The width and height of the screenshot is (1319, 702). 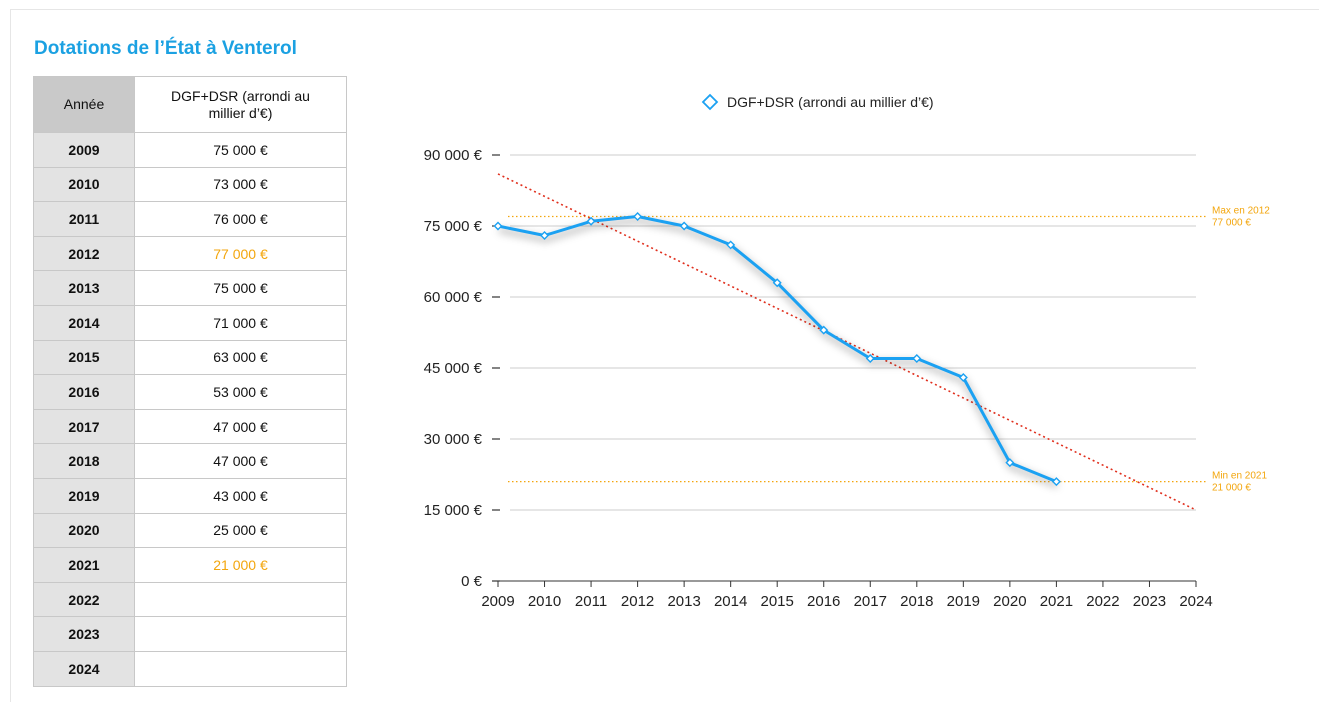 What do you see at coordinates (777, 601) in the screenshot?
I see `x-tick-label: 2015` at bounding box center [777, 601].